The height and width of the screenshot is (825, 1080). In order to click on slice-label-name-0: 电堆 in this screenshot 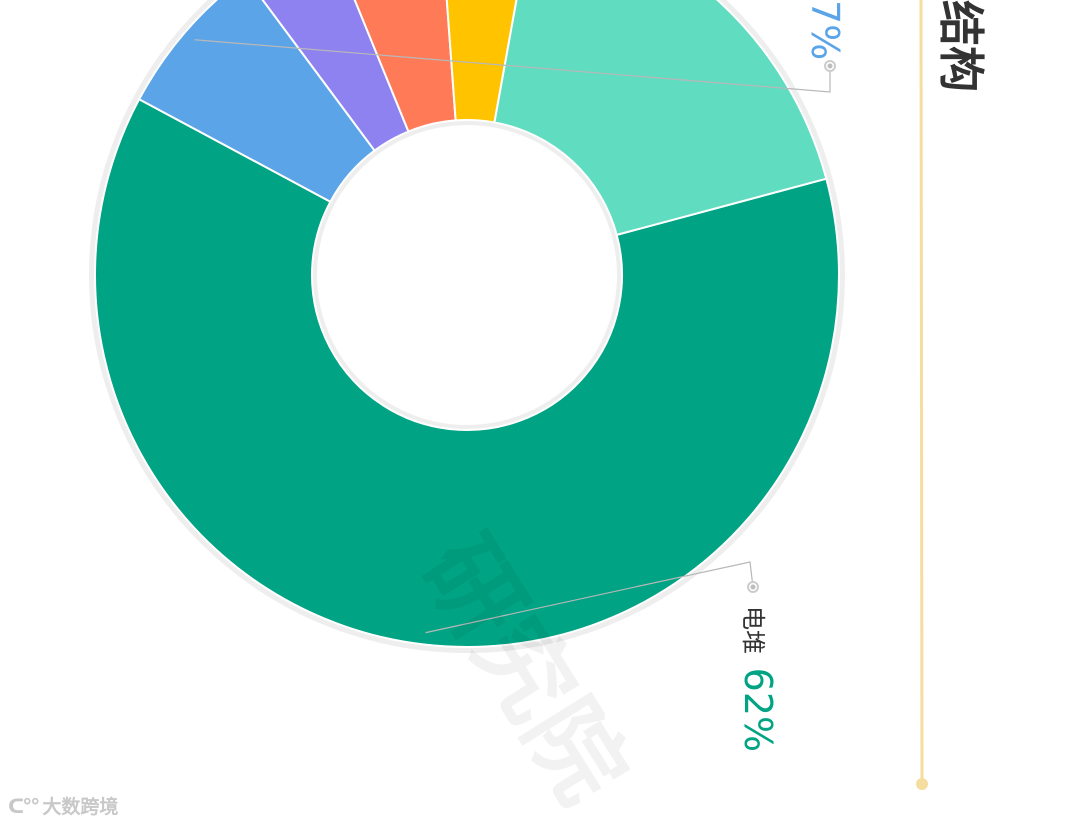, I will do `click(753, 634)`.